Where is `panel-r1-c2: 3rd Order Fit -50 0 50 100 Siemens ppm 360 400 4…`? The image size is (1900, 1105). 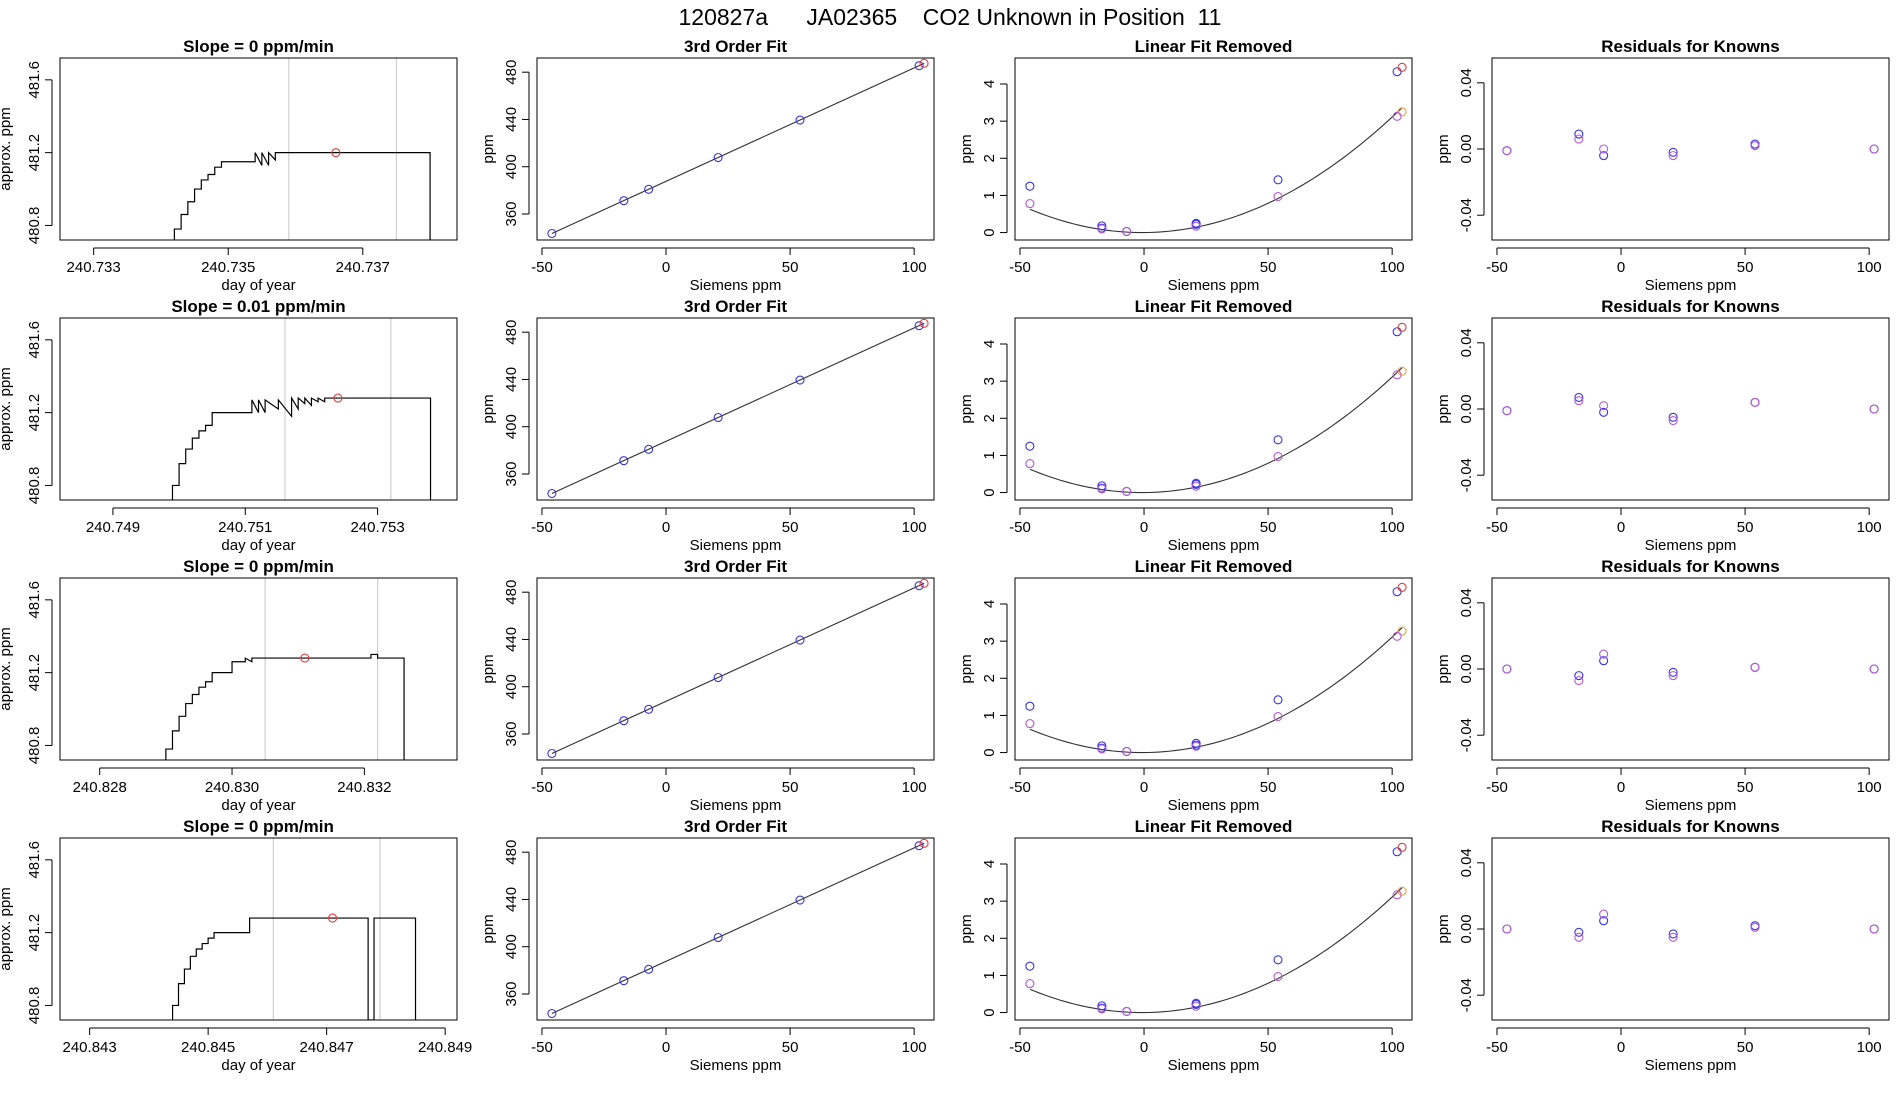
panel-r1-c2: 3rd Order Fit -50 0 50 100 Siemens ppm 360 400 4… is located at coordinates (707, 165).